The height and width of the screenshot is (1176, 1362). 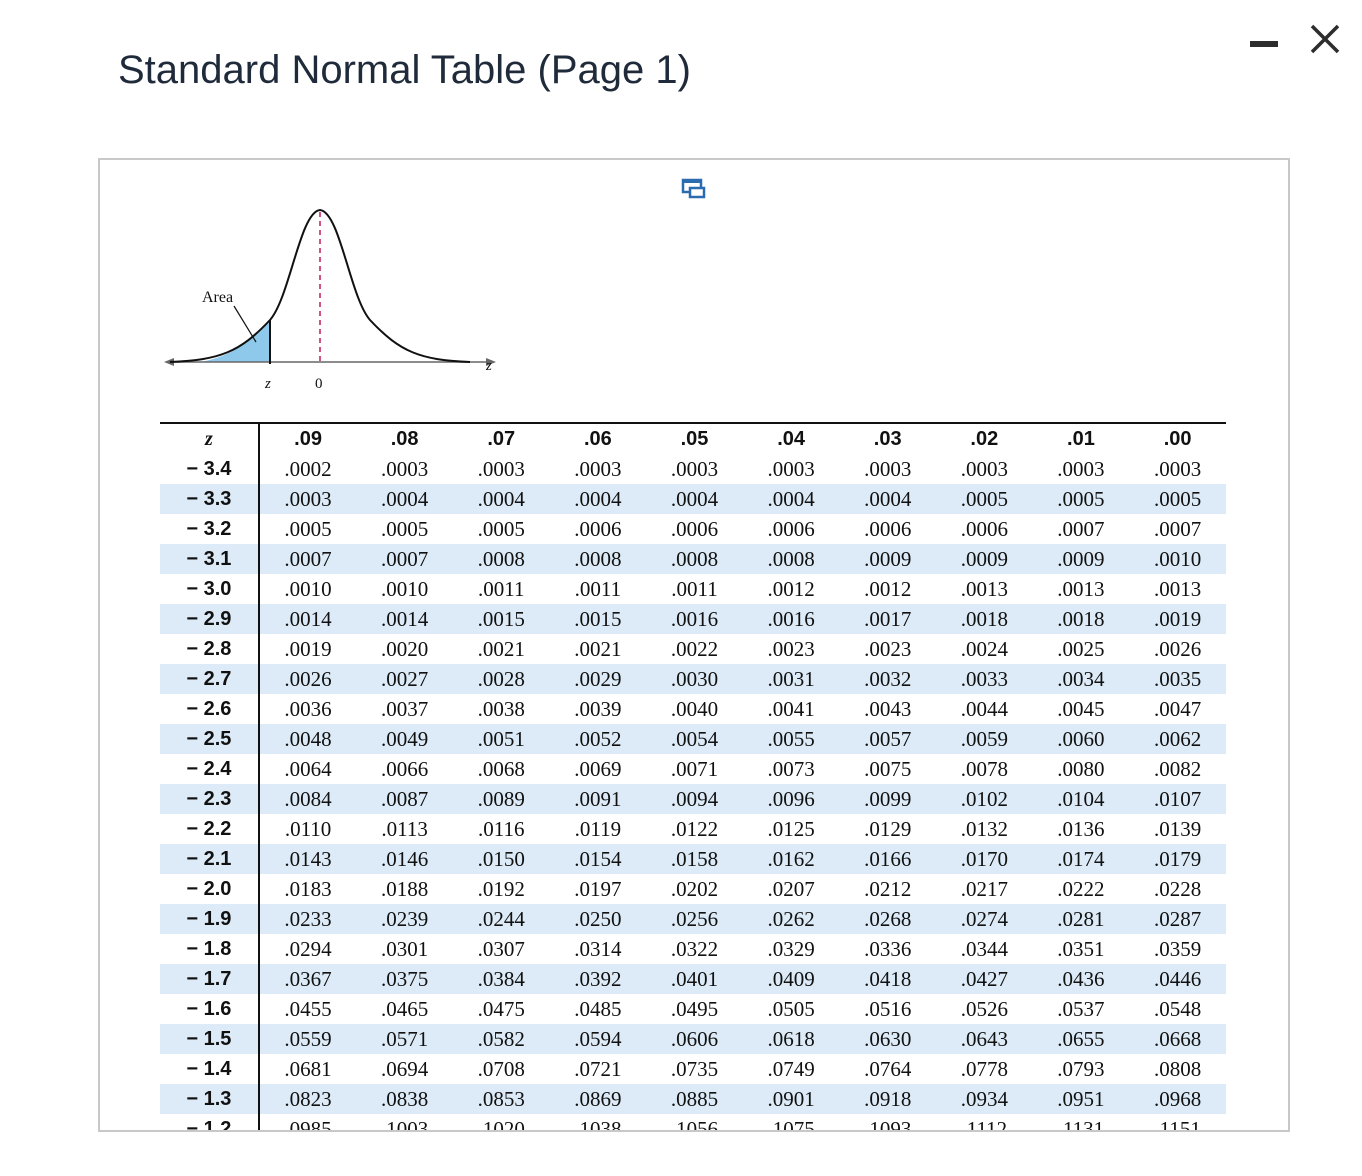 I want to click on probability-cell: .0526, so click(x=984, y=1009).